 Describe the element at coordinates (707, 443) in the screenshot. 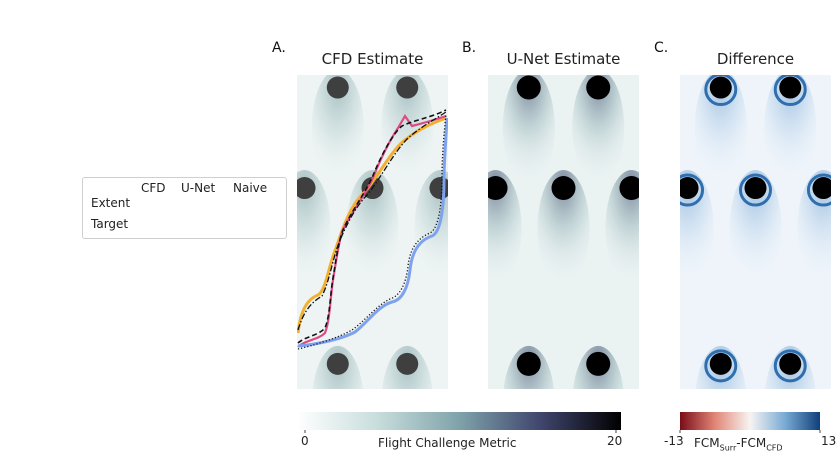

I see `colorbar-diff-label-part1: FCM` at that location.